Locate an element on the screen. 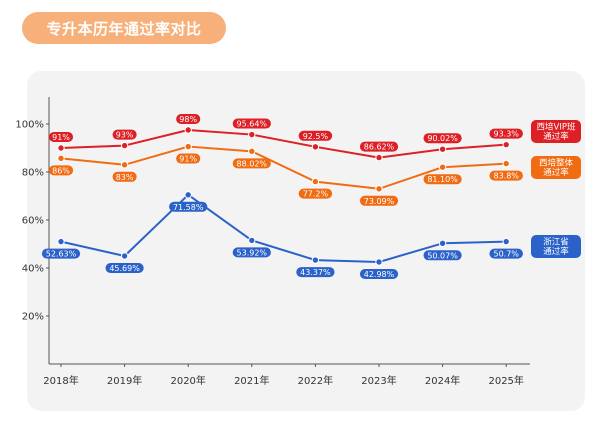 Image resolution: width=600 pixels, height=434 pixels. legend-badge-zhejiang is located at coordinates (556, 246).